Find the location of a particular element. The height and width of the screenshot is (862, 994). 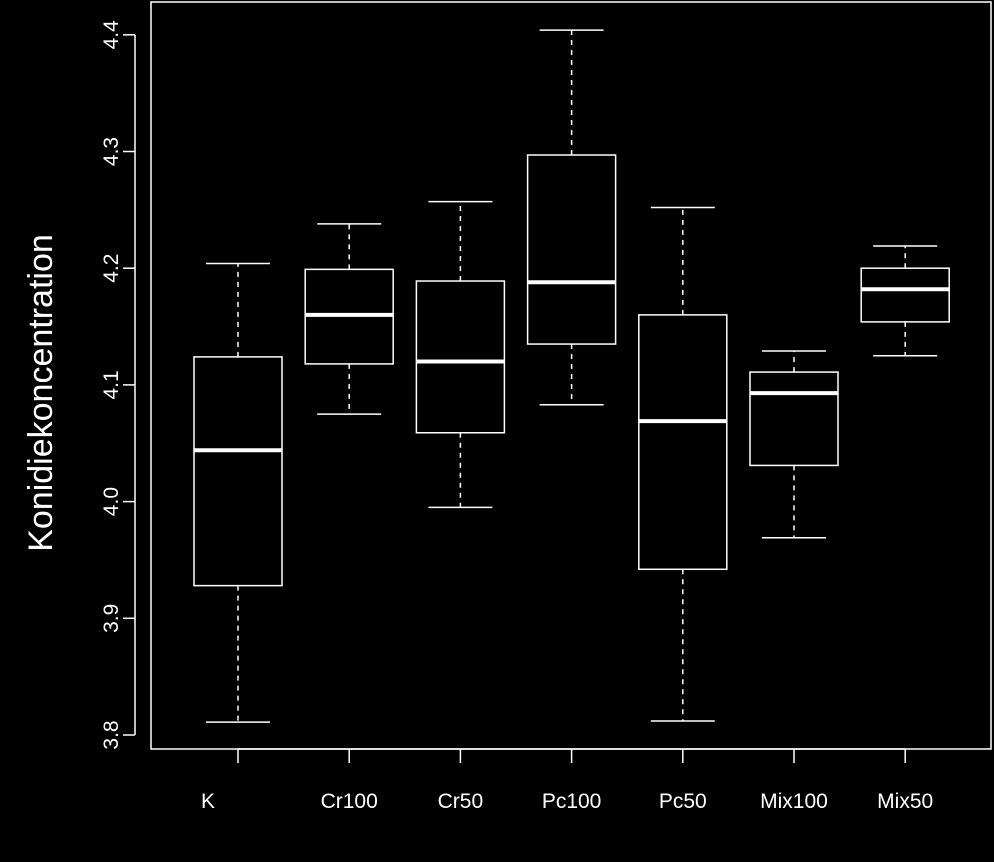

box-mix100 is located at coordinates (794, 444).